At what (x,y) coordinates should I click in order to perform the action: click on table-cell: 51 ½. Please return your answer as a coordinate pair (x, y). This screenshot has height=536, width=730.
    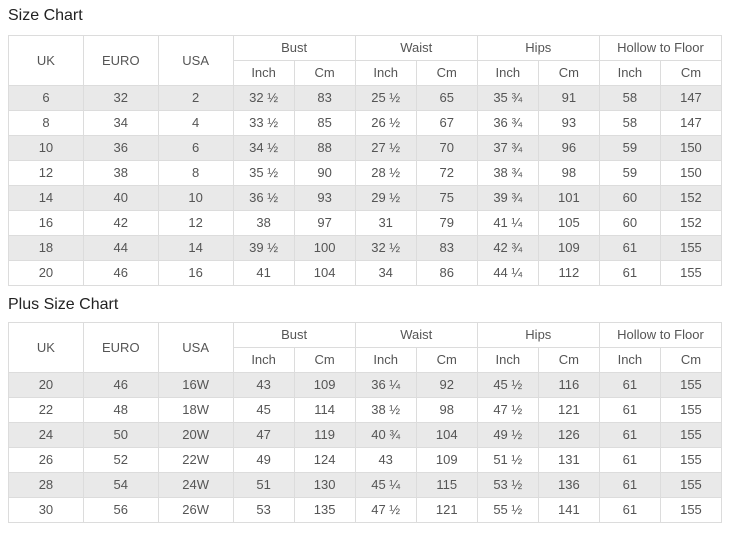
    Looking at the image, I should click on (507, 460).